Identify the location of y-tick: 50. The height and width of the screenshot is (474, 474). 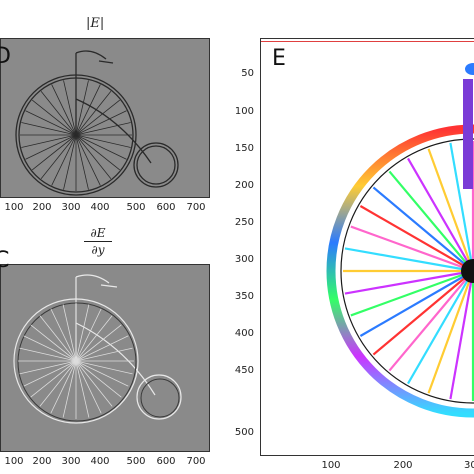
(247, 73).